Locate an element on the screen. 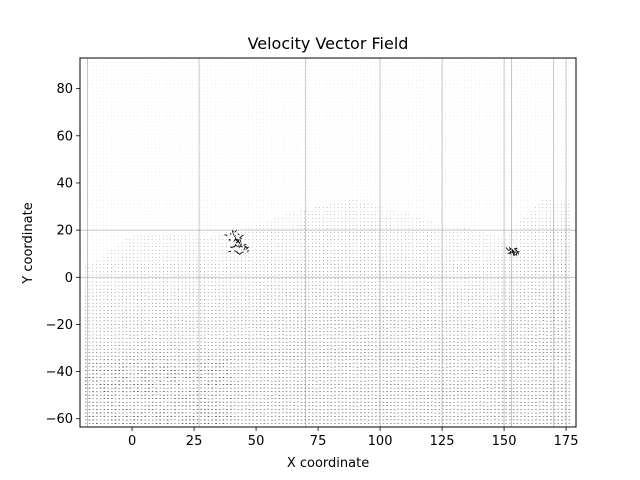 The image size is (640, 480). y-tick-label: 60 is located at coordinates (64, 136).